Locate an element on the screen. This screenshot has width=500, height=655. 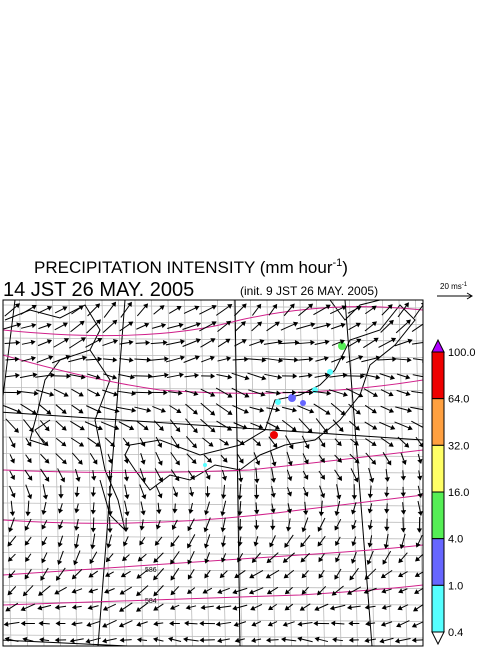
colorbar-label: 32.0 is located at coordinates (458, 446).